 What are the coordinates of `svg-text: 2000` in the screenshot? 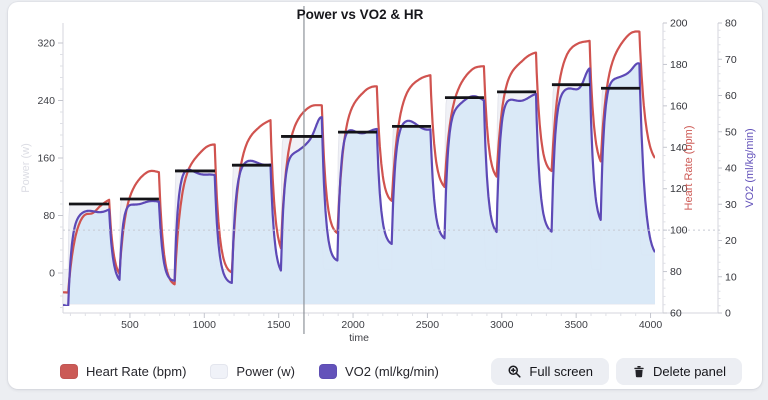 It's located at (353, 325).